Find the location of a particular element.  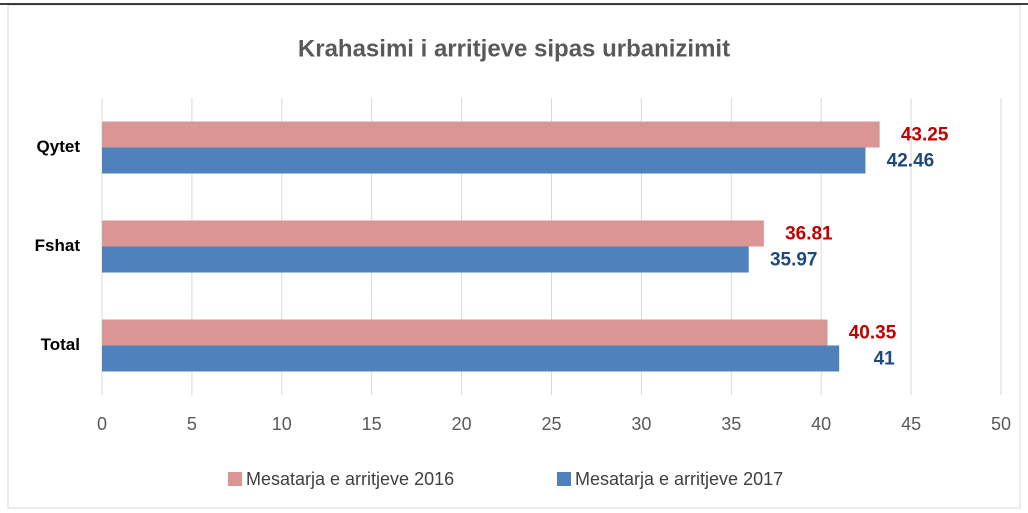

y-tick-label: Fshat is located at coordinates (58, 245).